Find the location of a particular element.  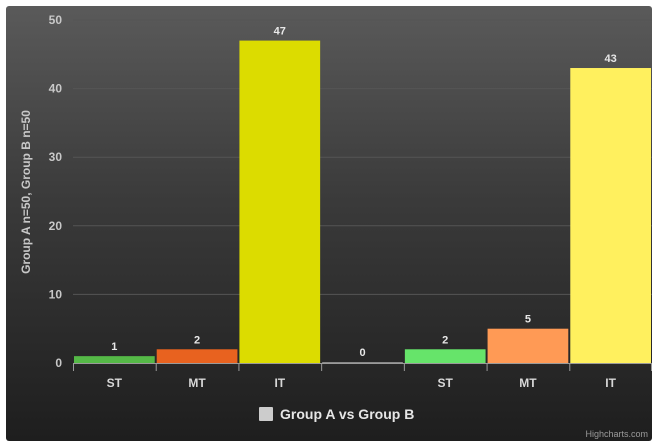

y-tick-label: 50 is located at coordinates (56, 20).